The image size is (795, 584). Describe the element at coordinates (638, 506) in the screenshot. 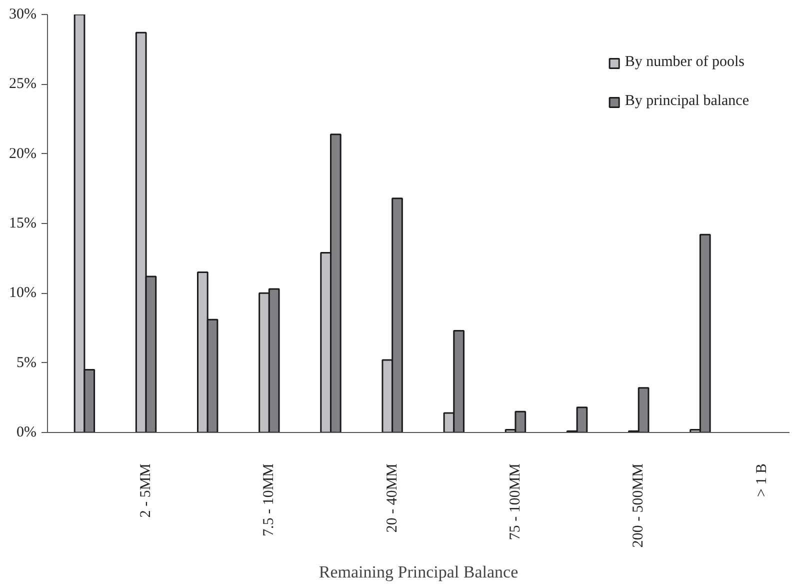

I see `x-tick-label: 200 - 500MM` at that location.